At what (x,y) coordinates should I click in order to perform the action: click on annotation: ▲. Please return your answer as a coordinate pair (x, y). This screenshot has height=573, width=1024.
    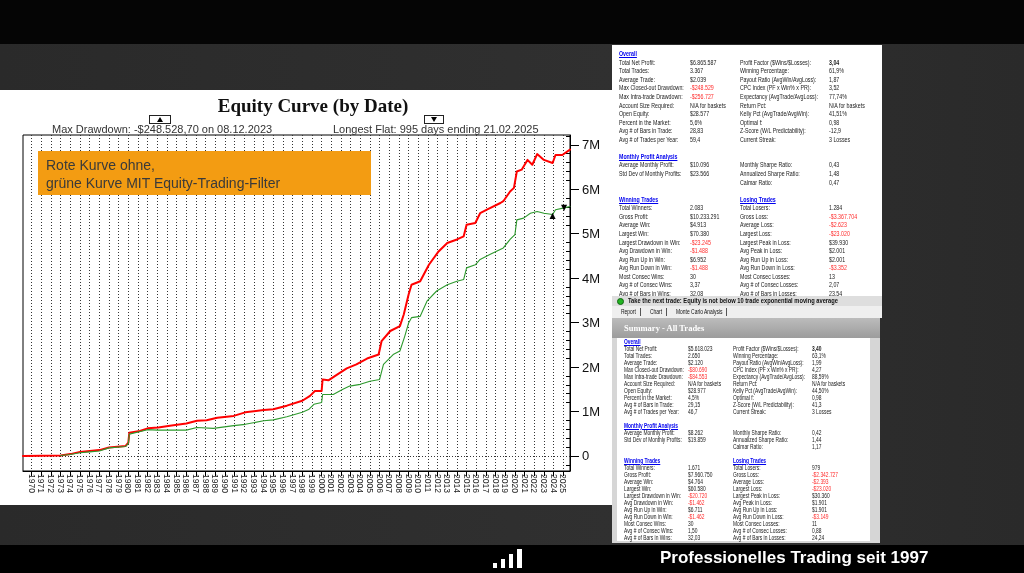
    Looking at the image, I should click on (553, 215).